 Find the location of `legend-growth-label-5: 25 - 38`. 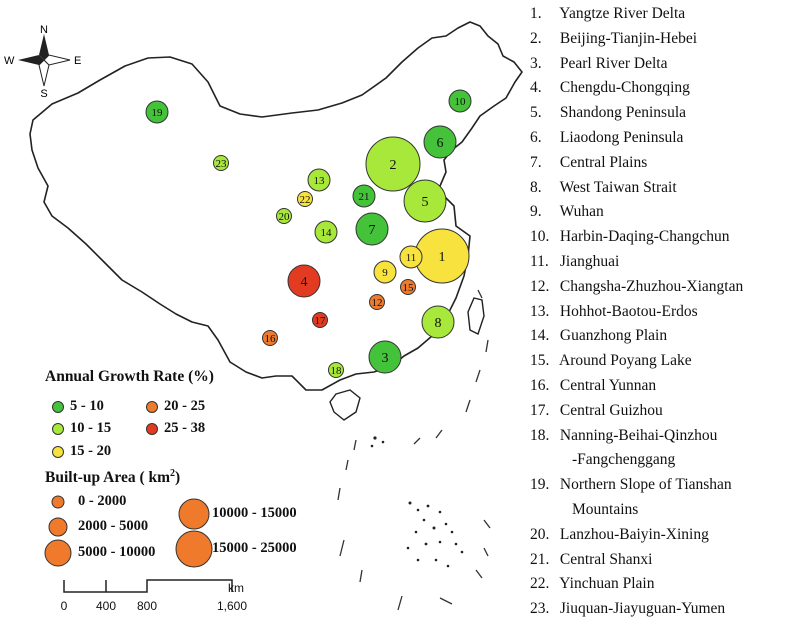

legend-growth-label-5: 25 - 38 is located at coordinates (185, 428).